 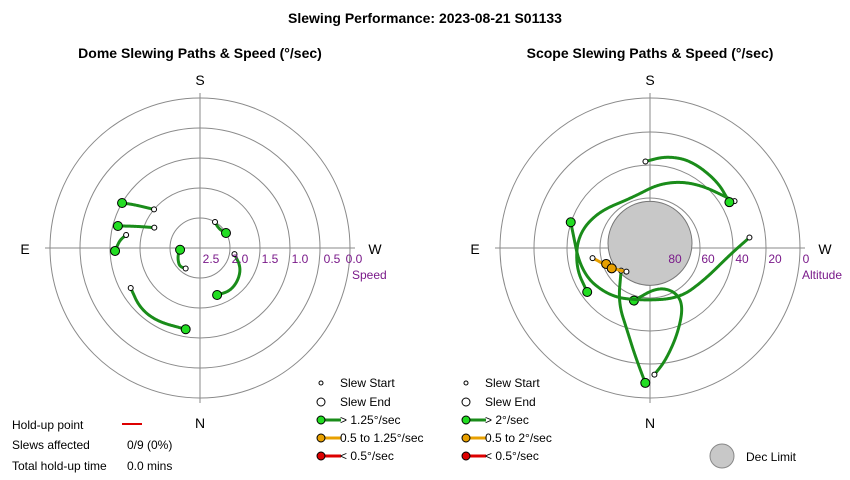 What do you see at coordinates (369, 275) in the screenshot?
I see `dome-radial-axis-label: Speed` at bounding box center [369, 275].